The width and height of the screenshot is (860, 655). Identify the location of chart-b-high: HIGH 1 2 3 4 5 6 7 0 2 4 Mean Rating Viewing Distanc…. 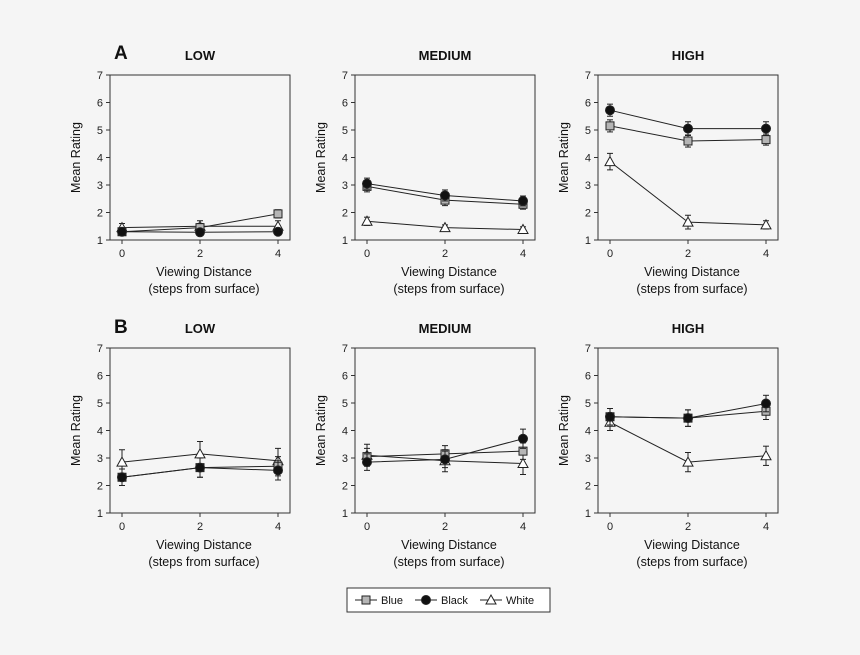
(668, 445).